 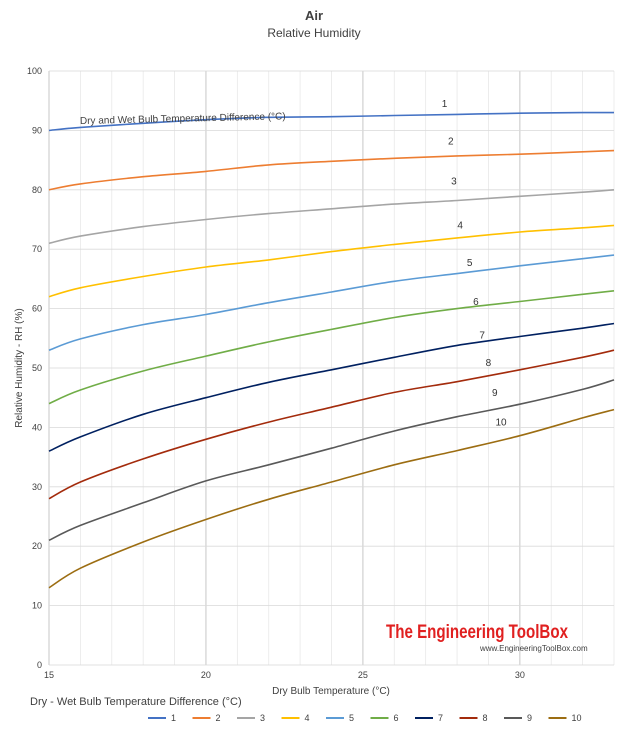 I want to click on legend-label-10: 10, so click(x=577, y=718).